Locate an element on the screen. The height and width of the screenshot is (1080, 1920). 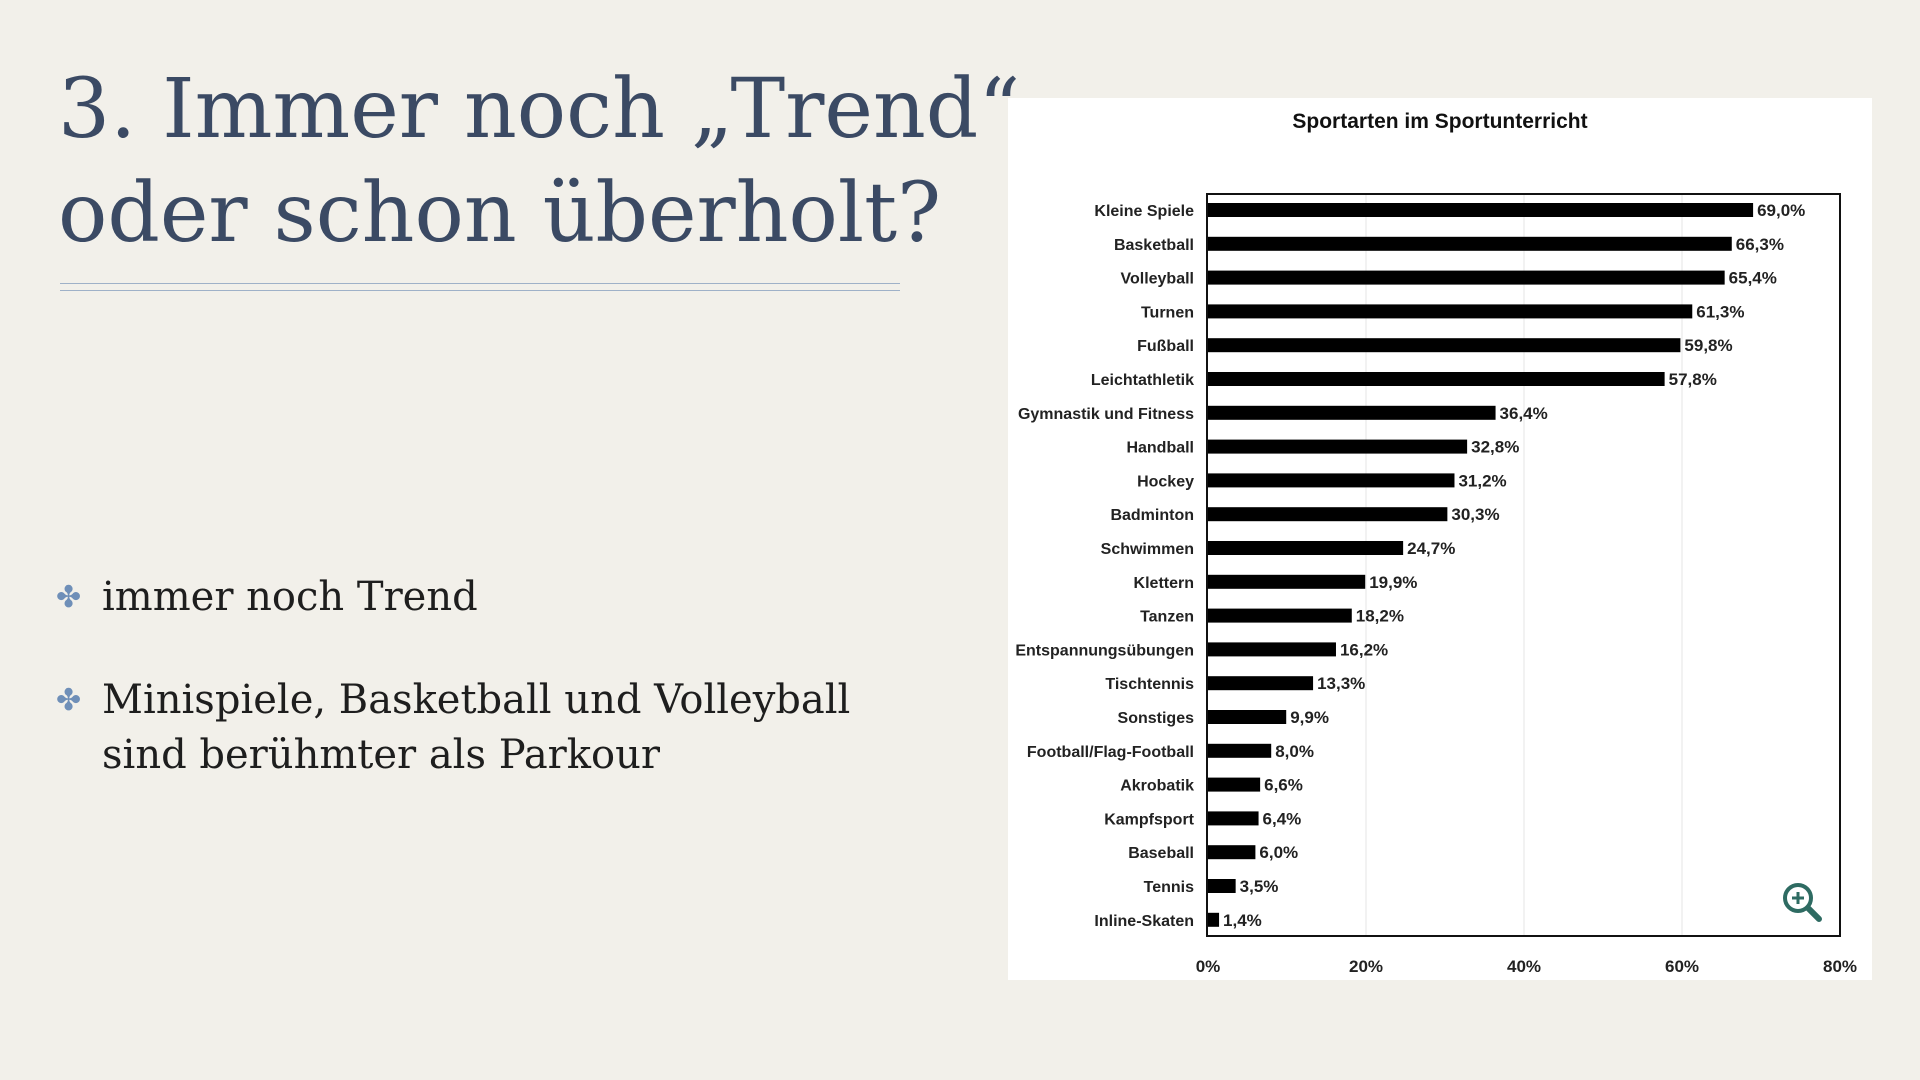
value-label: 24,7% is located at coordinates (1431, 548).